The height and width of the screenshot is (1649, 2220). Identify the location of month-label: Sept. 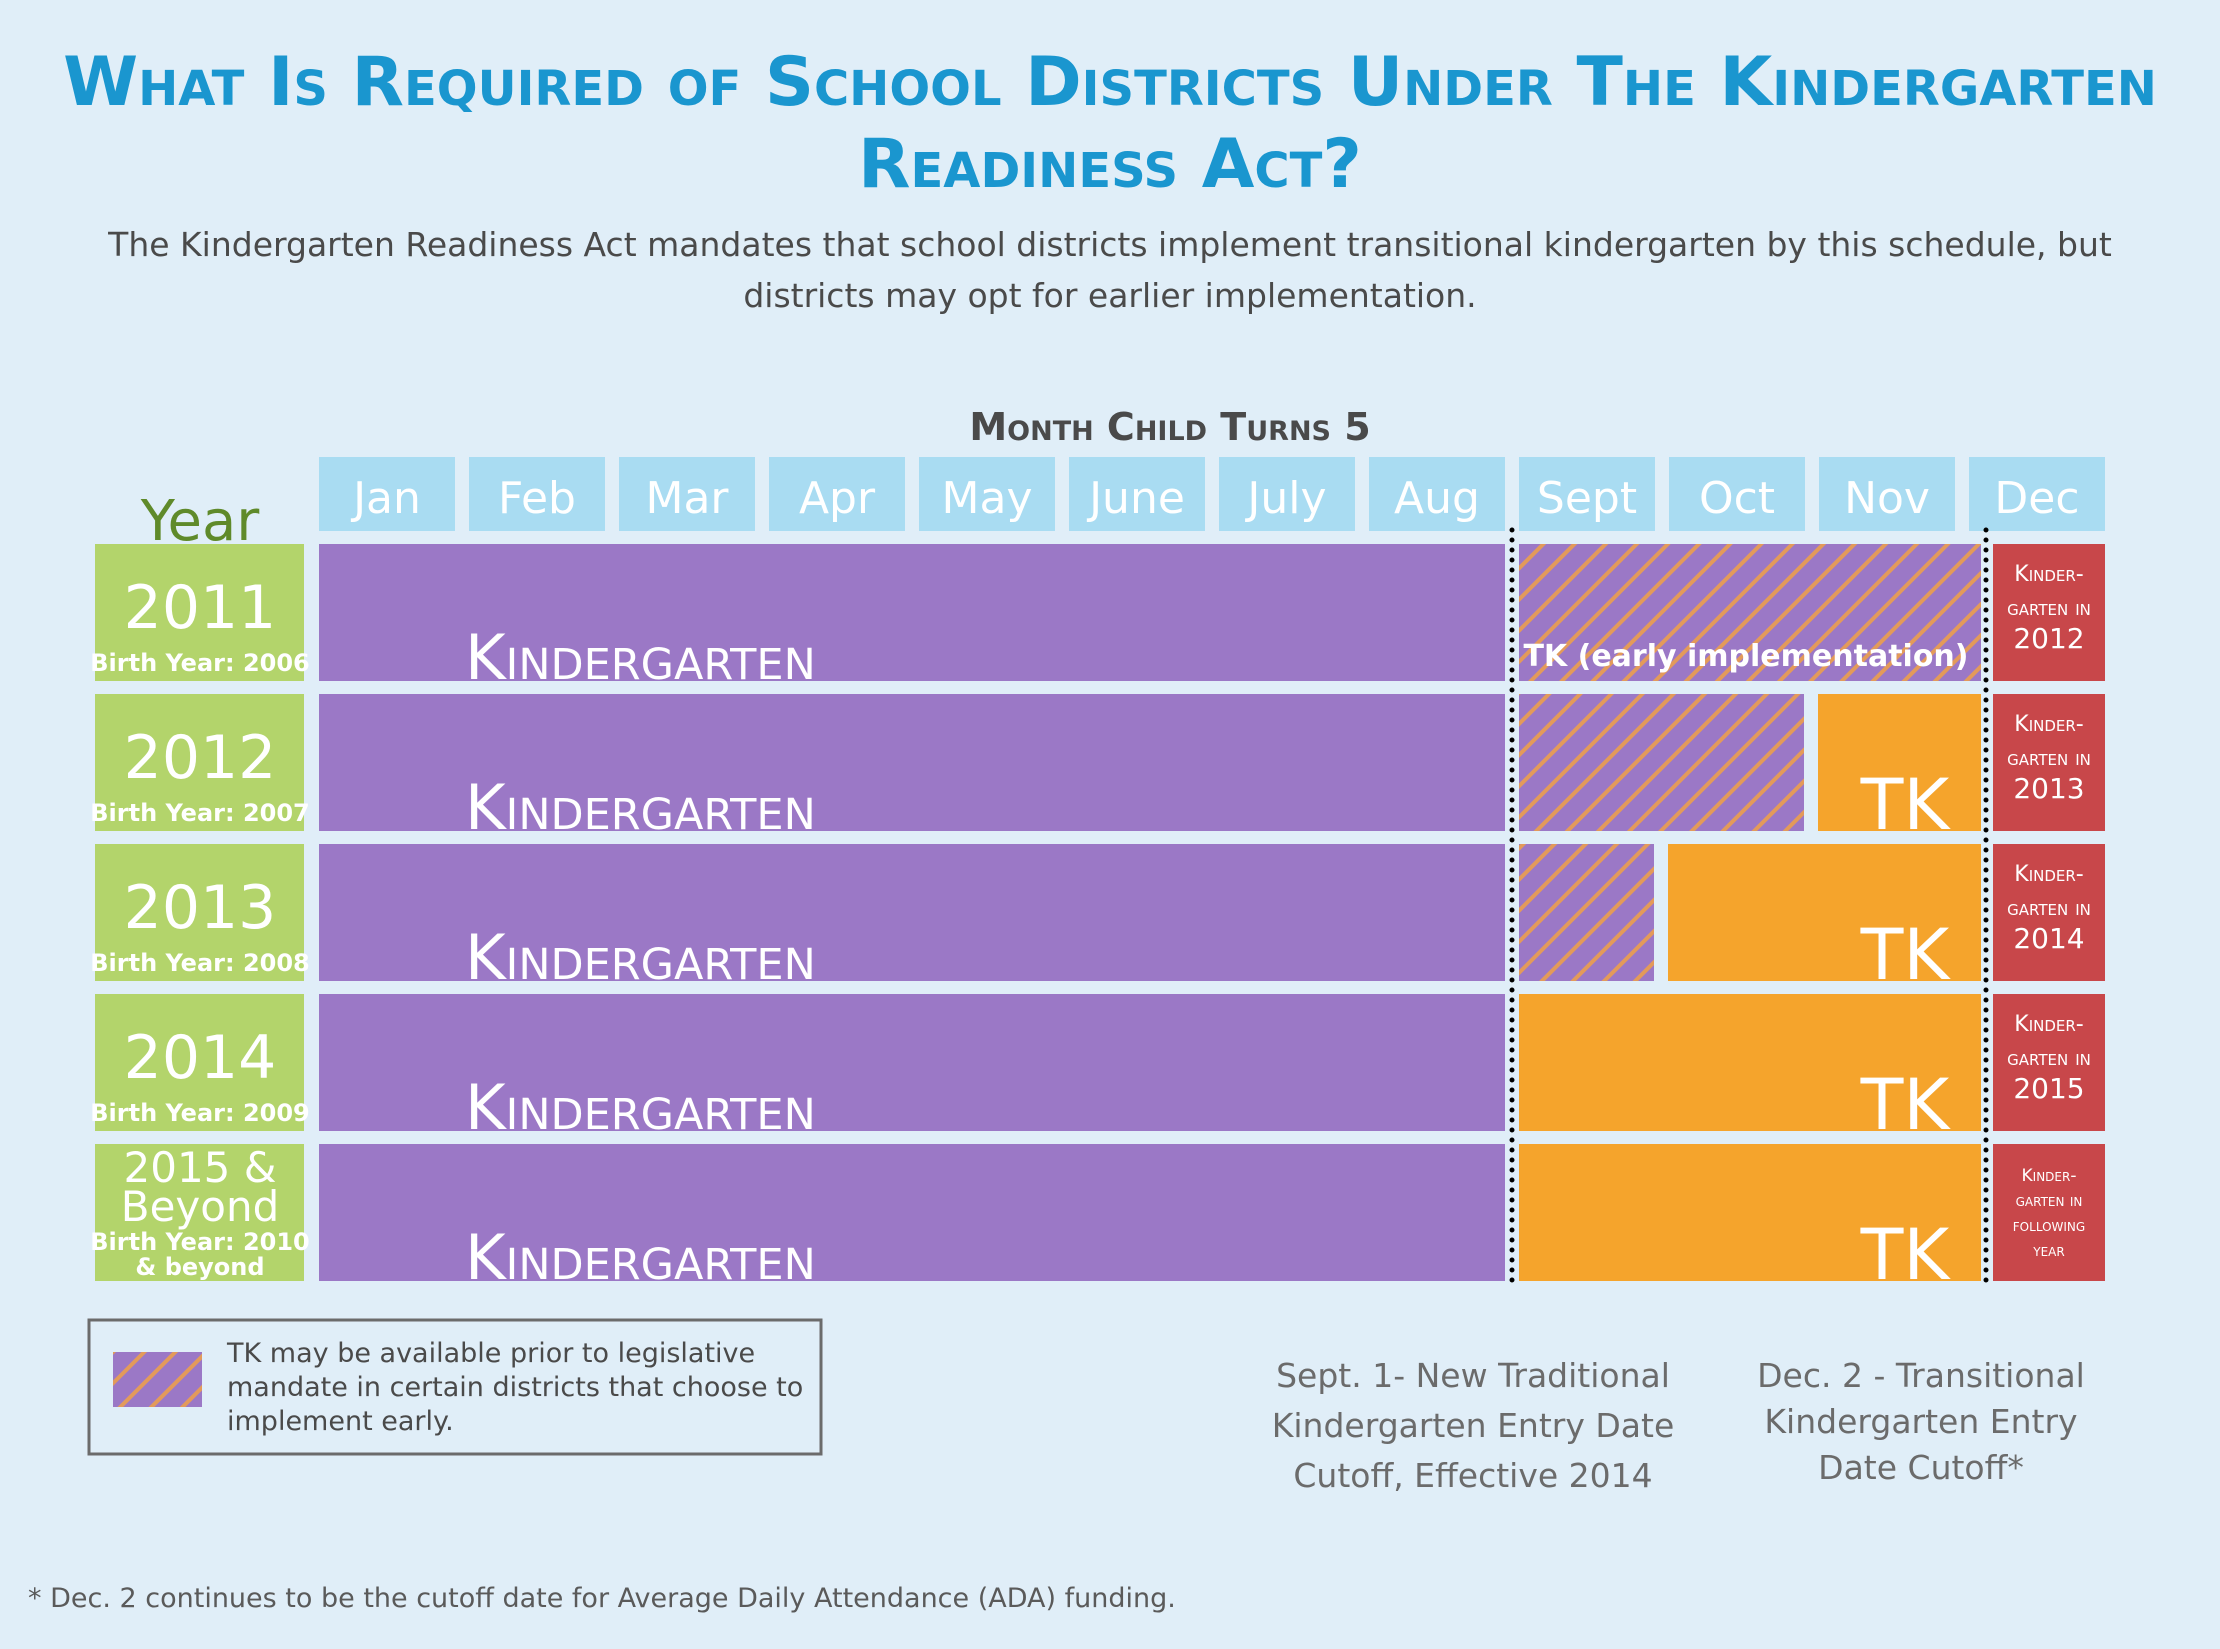
(1587, 498).